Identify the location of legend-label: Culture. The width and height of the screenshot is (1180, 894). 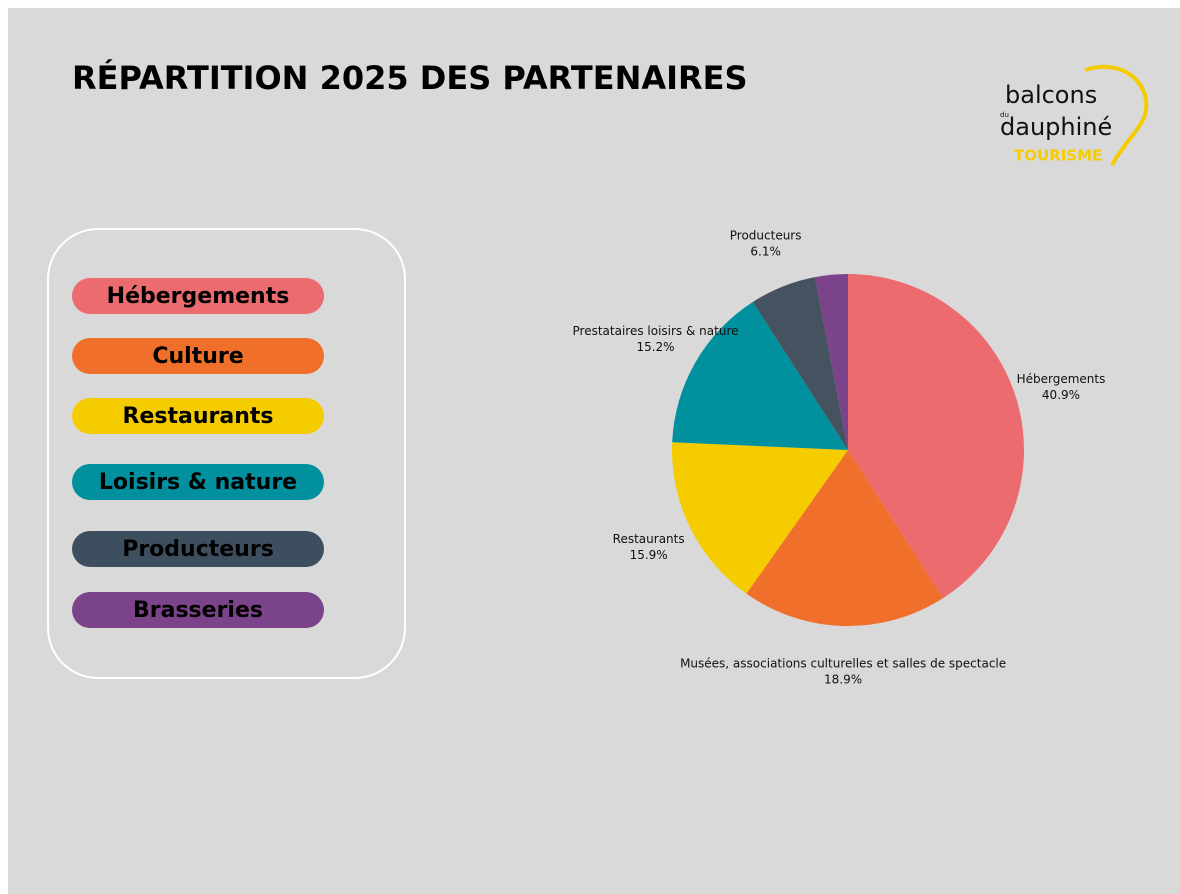
(197, 356).